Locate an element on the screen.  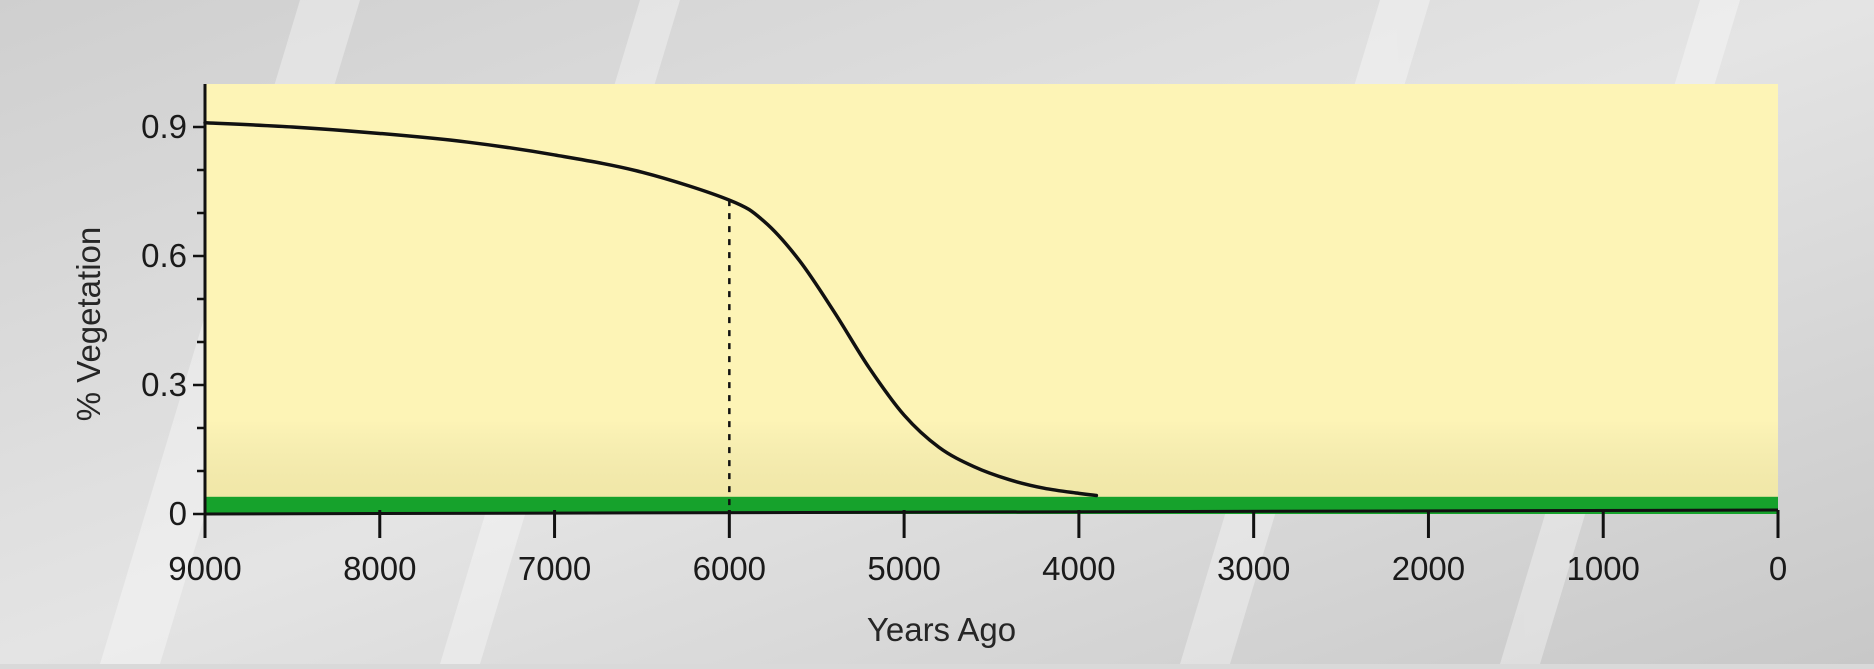
x-tick-label: 6000 is located at coordinates (729, 568).